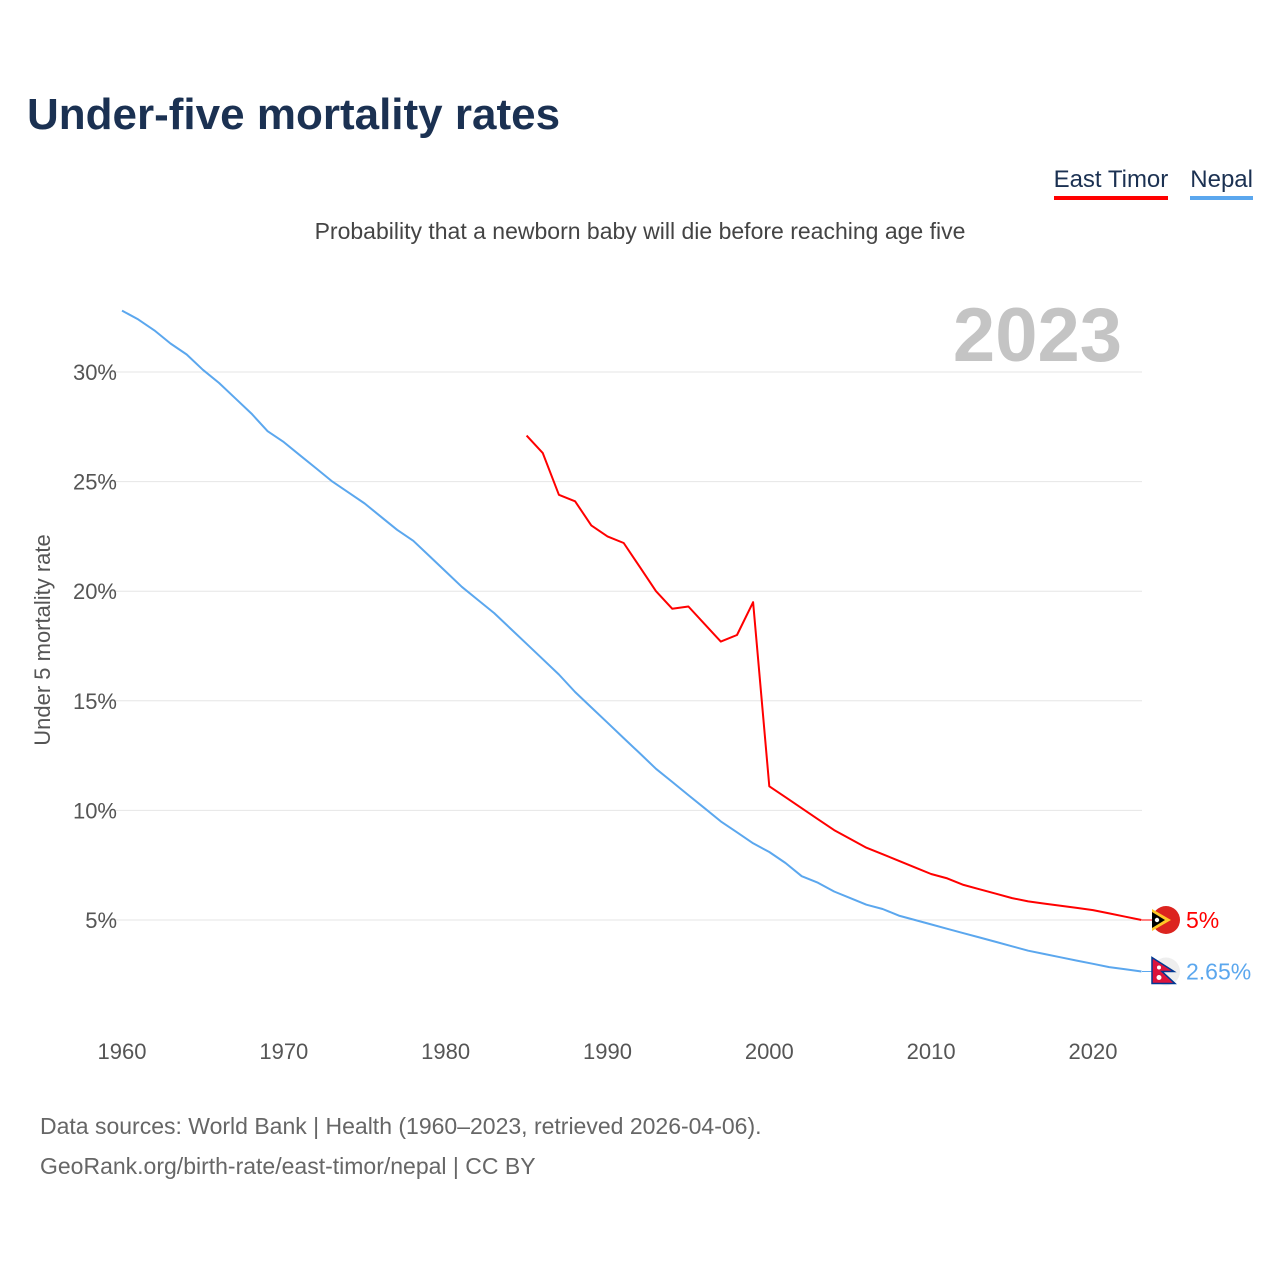 The image size is (1280, 1280). Describe the element at coordinates (95, 701) in the screenshot. I see `y-tick-label: 15%` at that location.